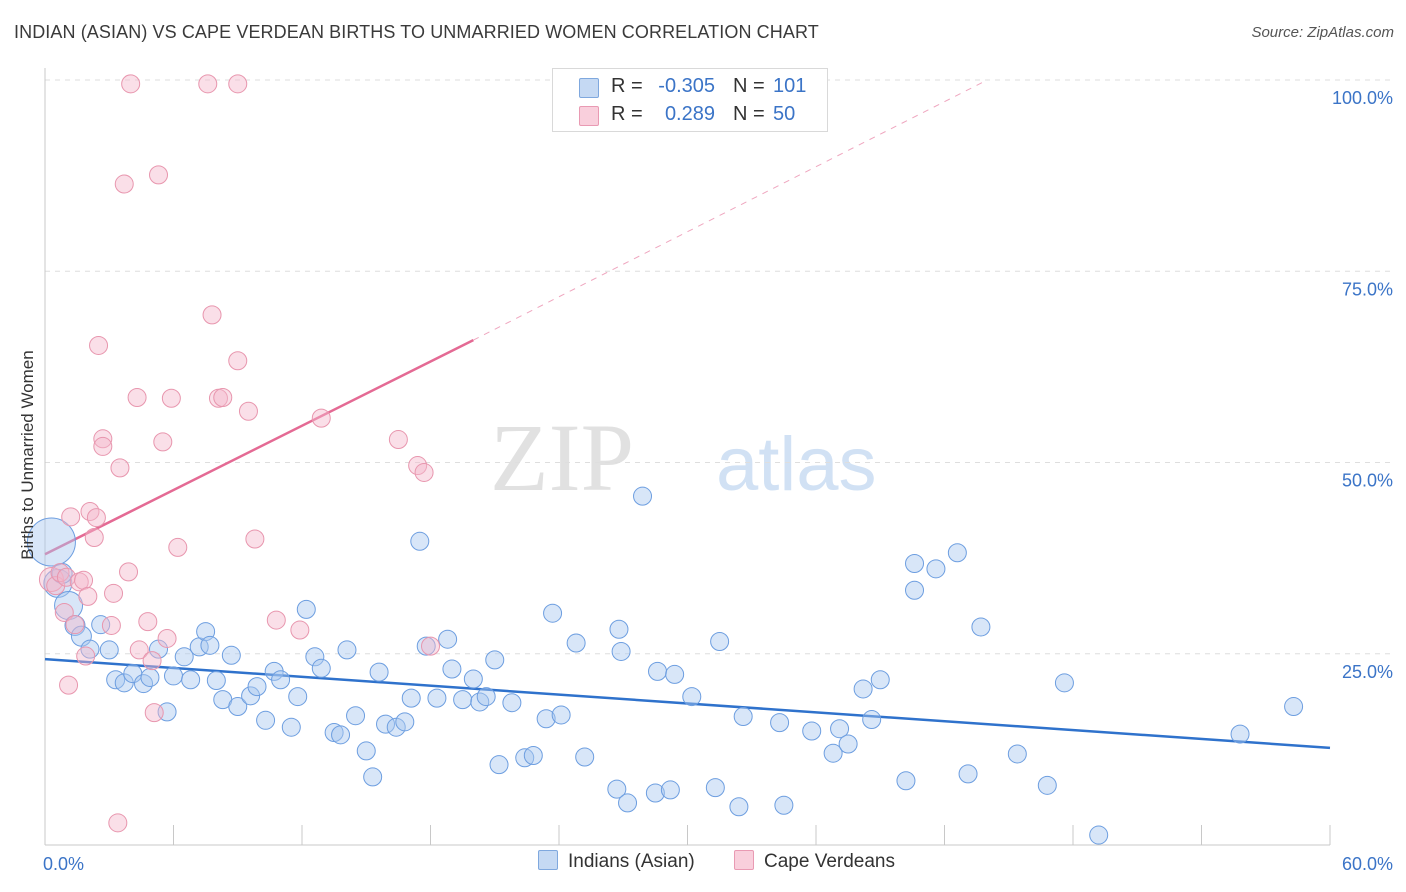 The image size is (1406, 892). I want to click on watermark-zip: ZIP, so click(562, 457).